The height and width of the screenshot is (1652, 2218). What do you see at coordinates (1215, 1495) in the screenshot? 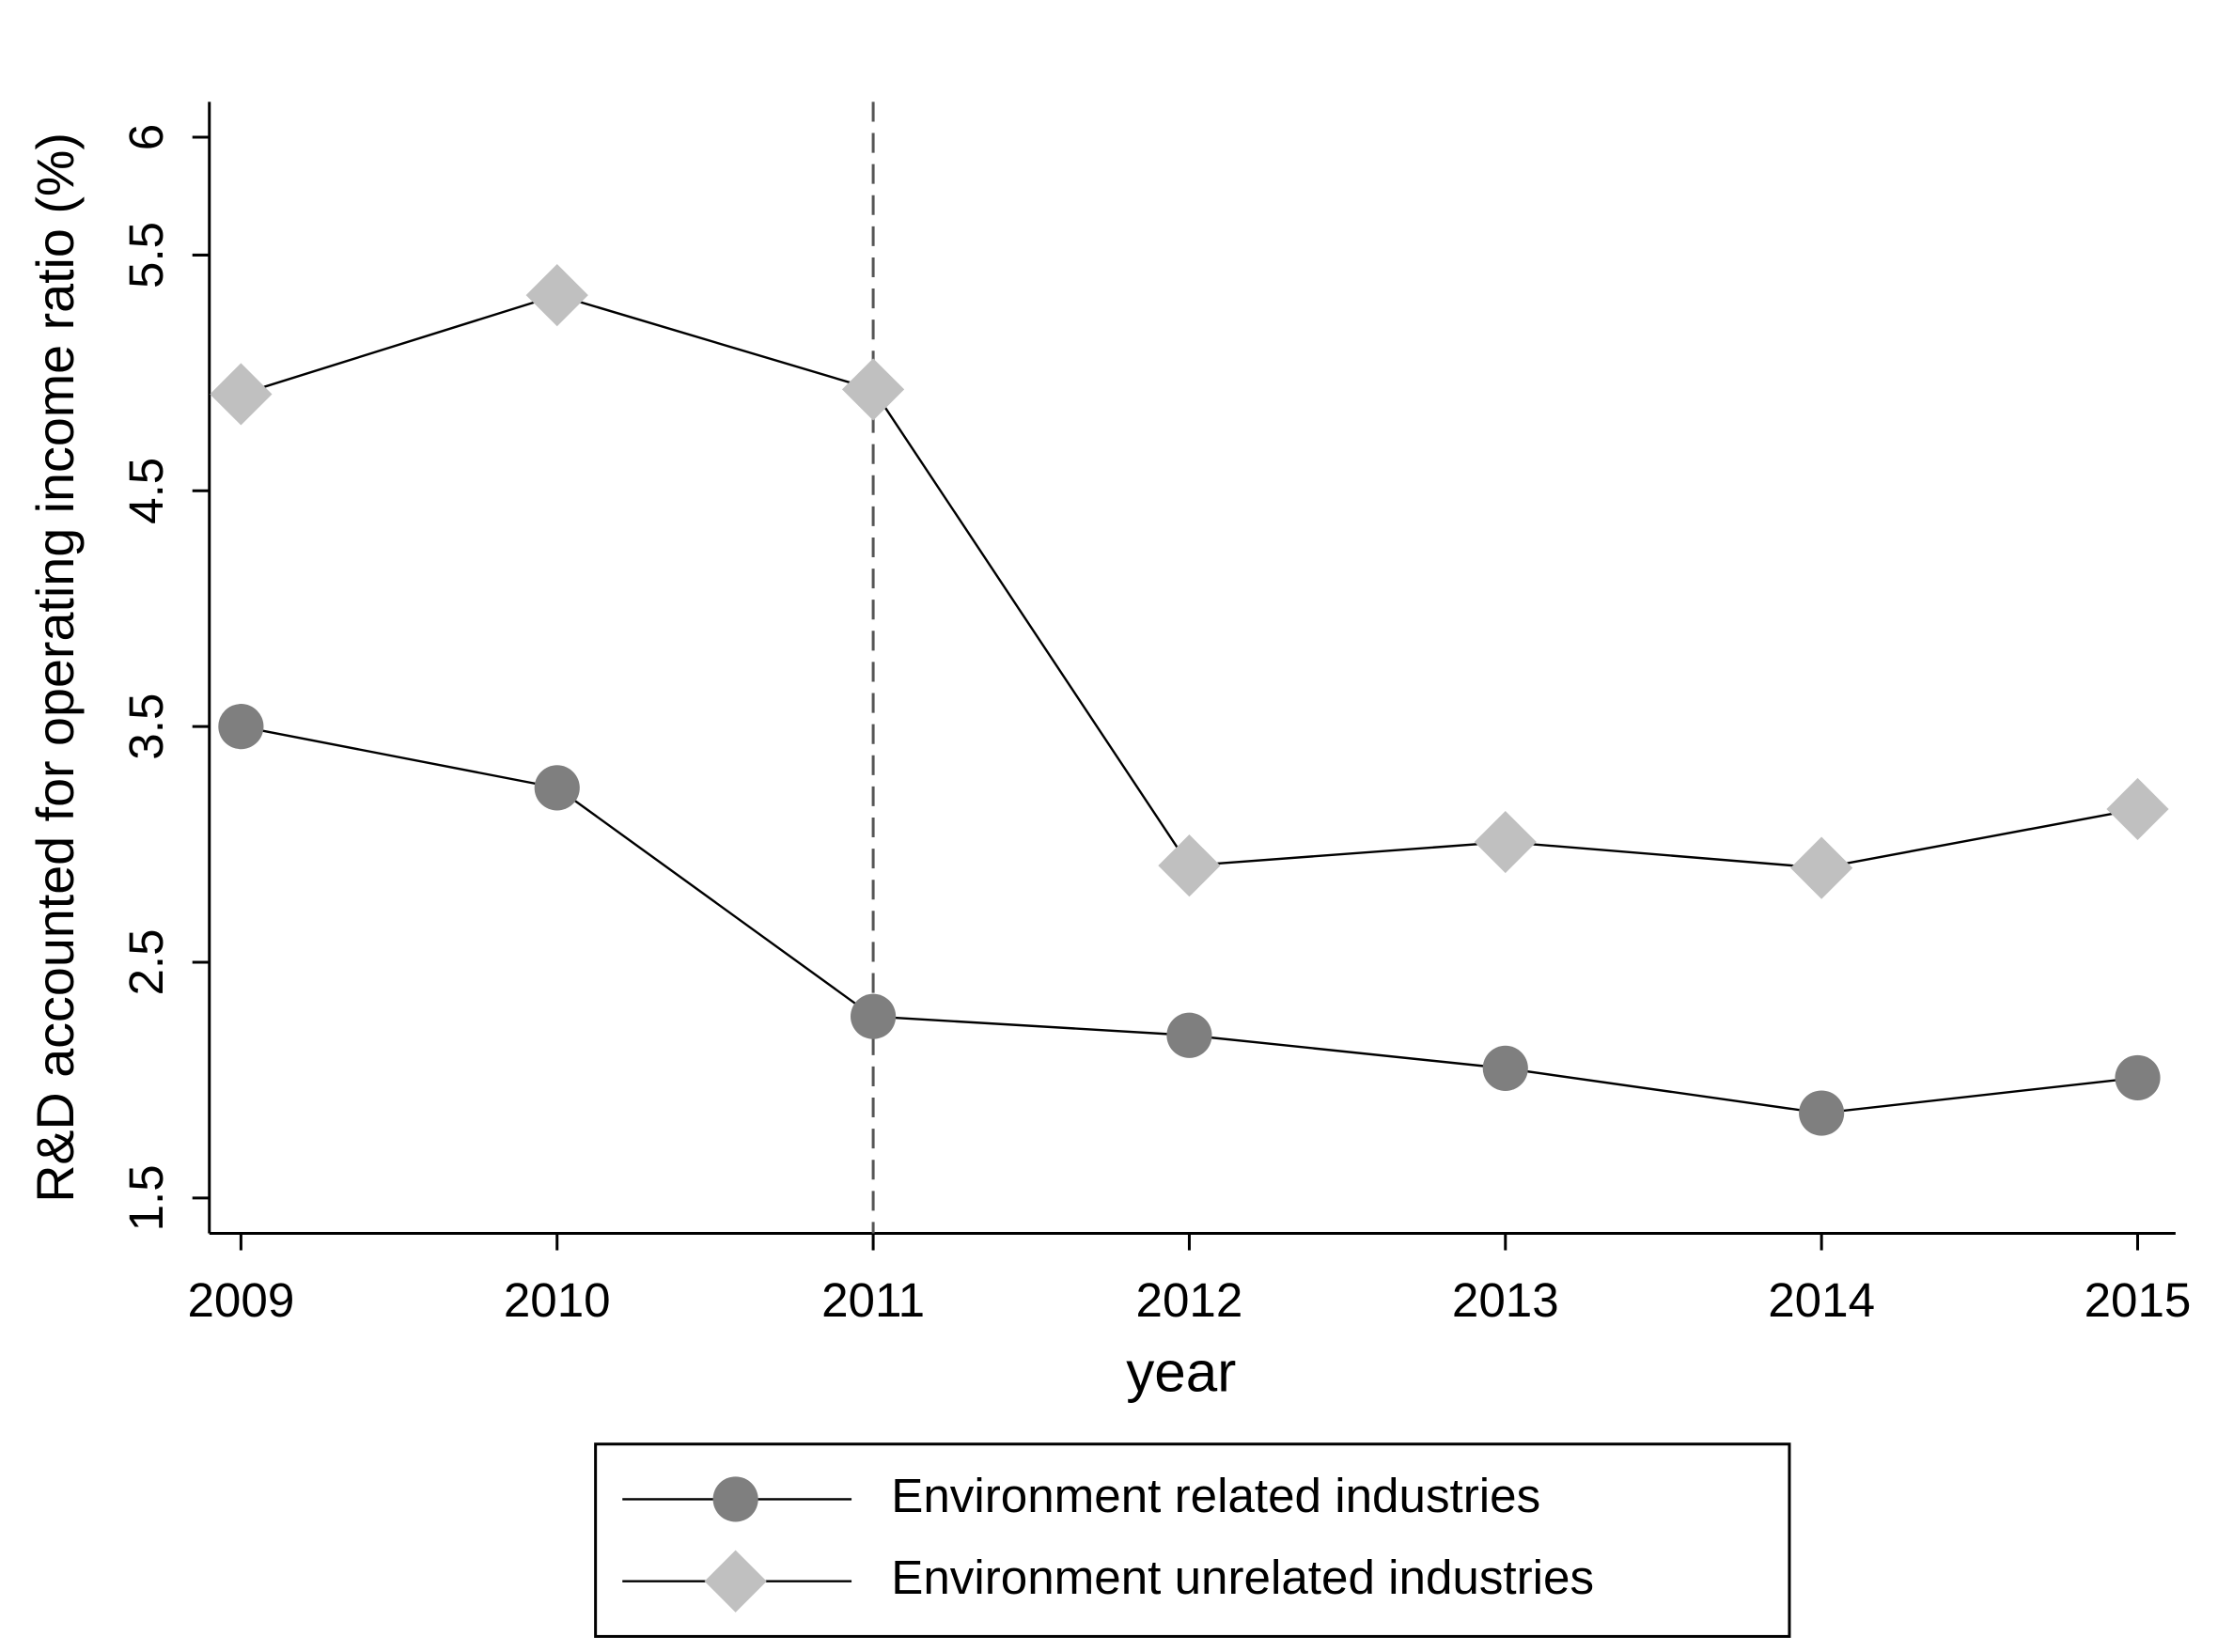
I see `legend-label: Environment related industries` at bounding box center [1215, 1495].